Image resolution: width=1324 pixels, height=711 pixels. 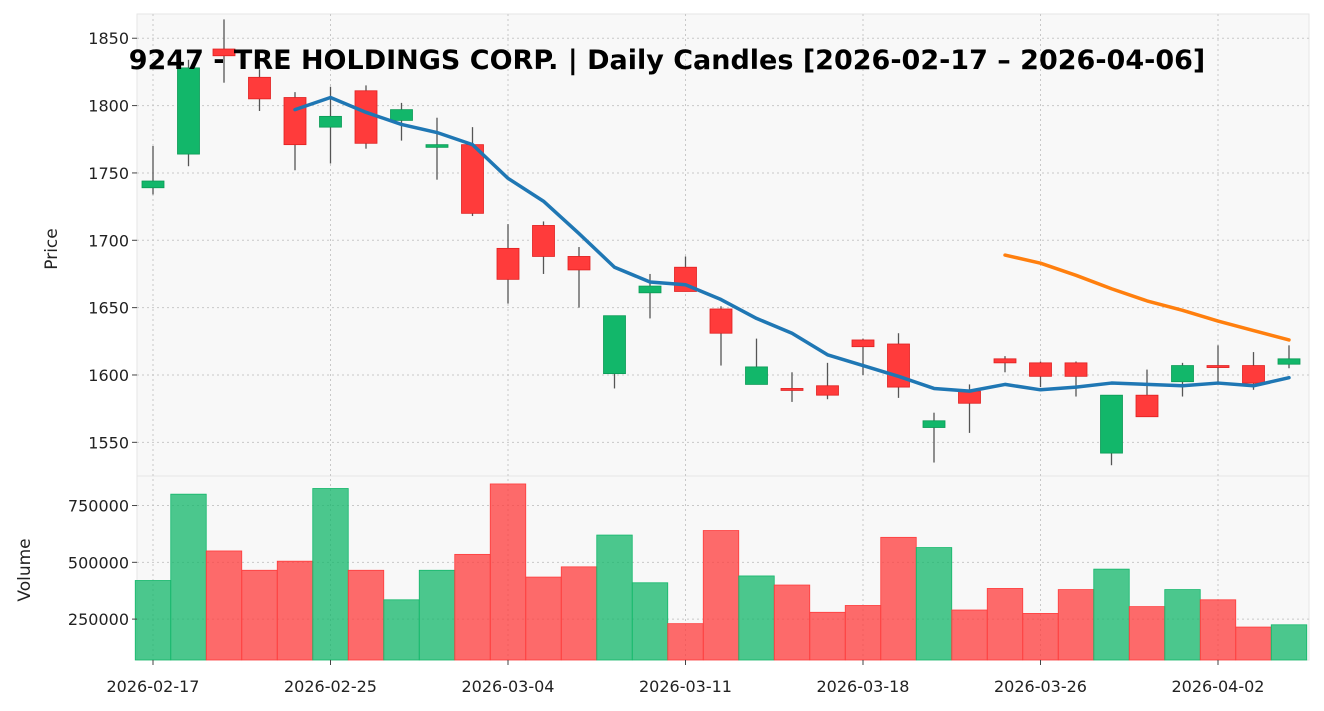 What do you see at coordinates (1040, 686) in the screenshot?
I see `date-tick-label: 2026-03-26` at bounding box center [1040, 686].